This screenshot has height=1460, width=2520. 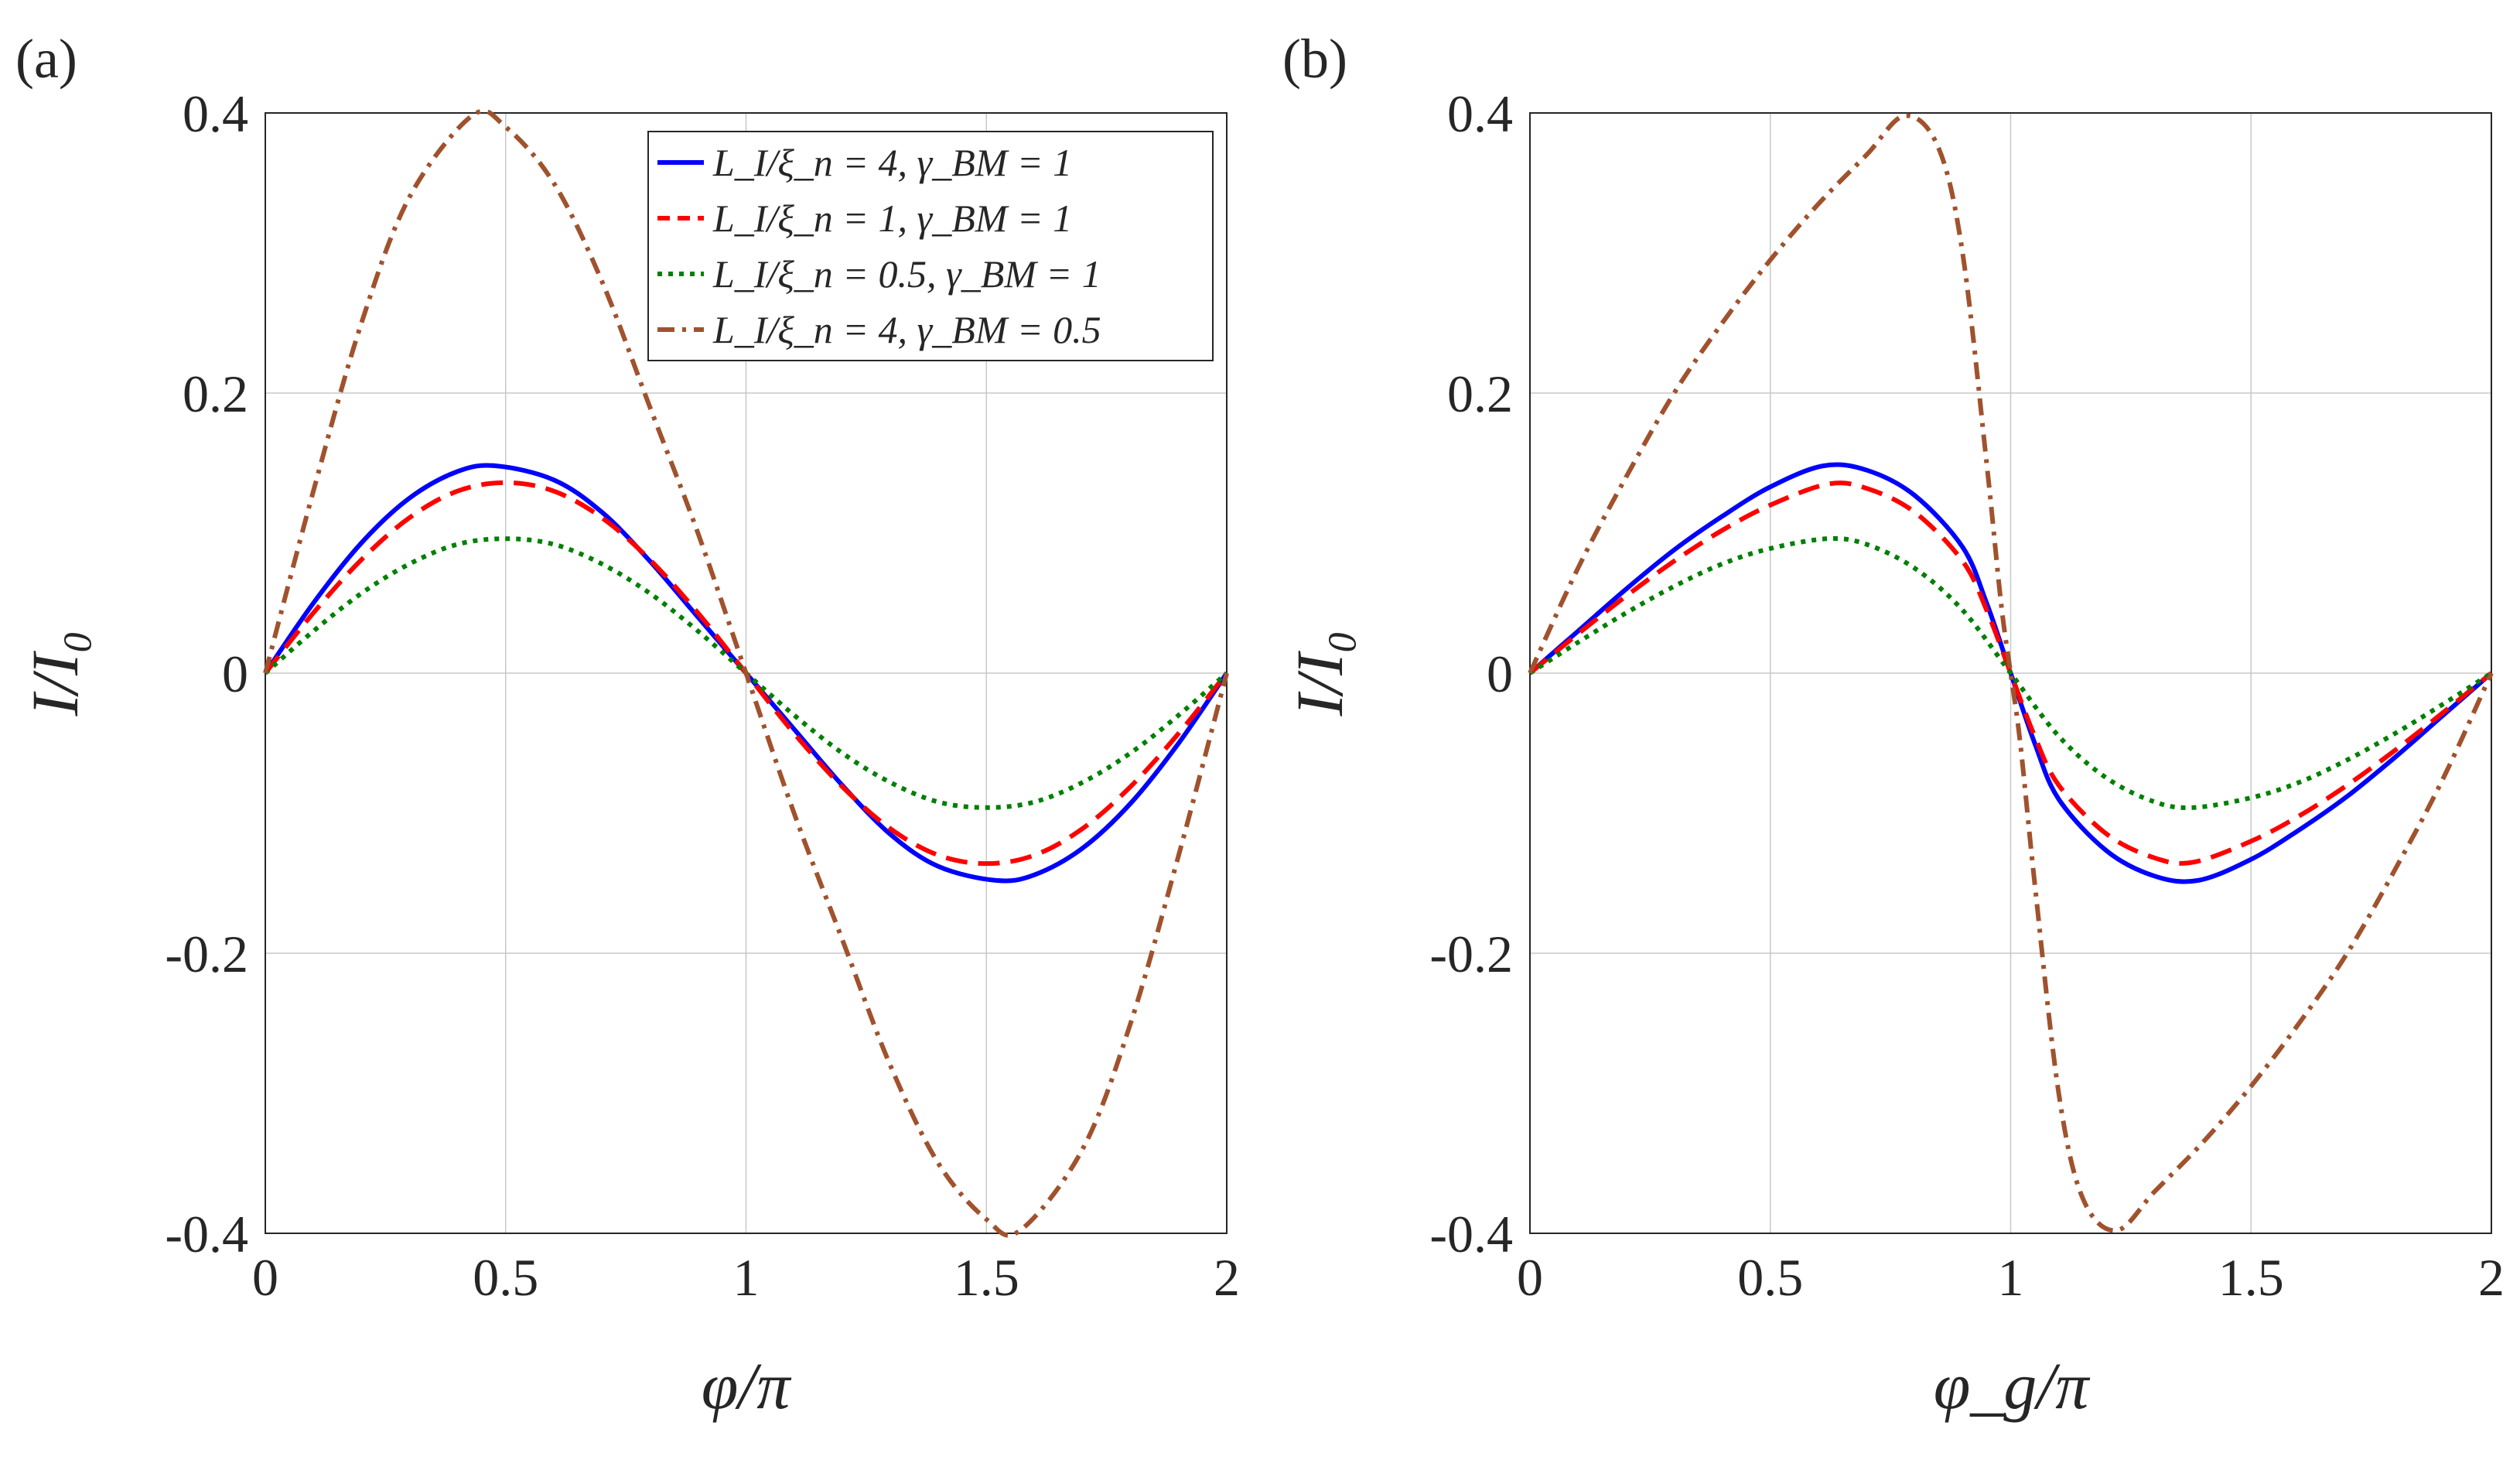 I want to click on legend-entry-4: L_I/ξ_n = 4, γ_BM = 0.5, so click(x=907, y=329).